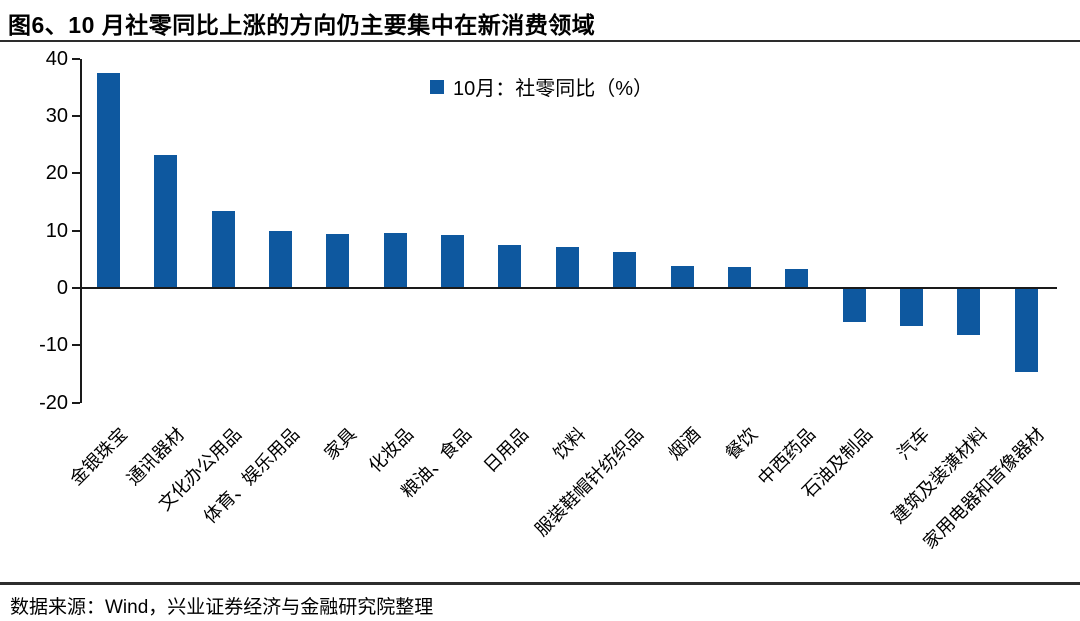  What do you see at coordinates (53, 402) in the screenshot?
I see `y-axis-tick-label: -20` at bounding box center [53, 402].